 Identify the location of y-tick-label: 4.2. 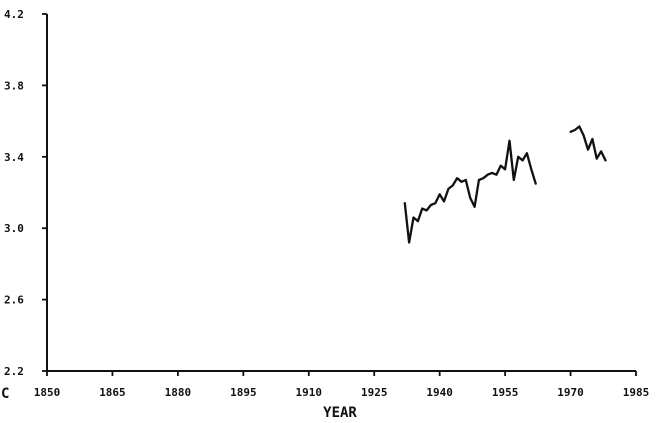
(14, 14).